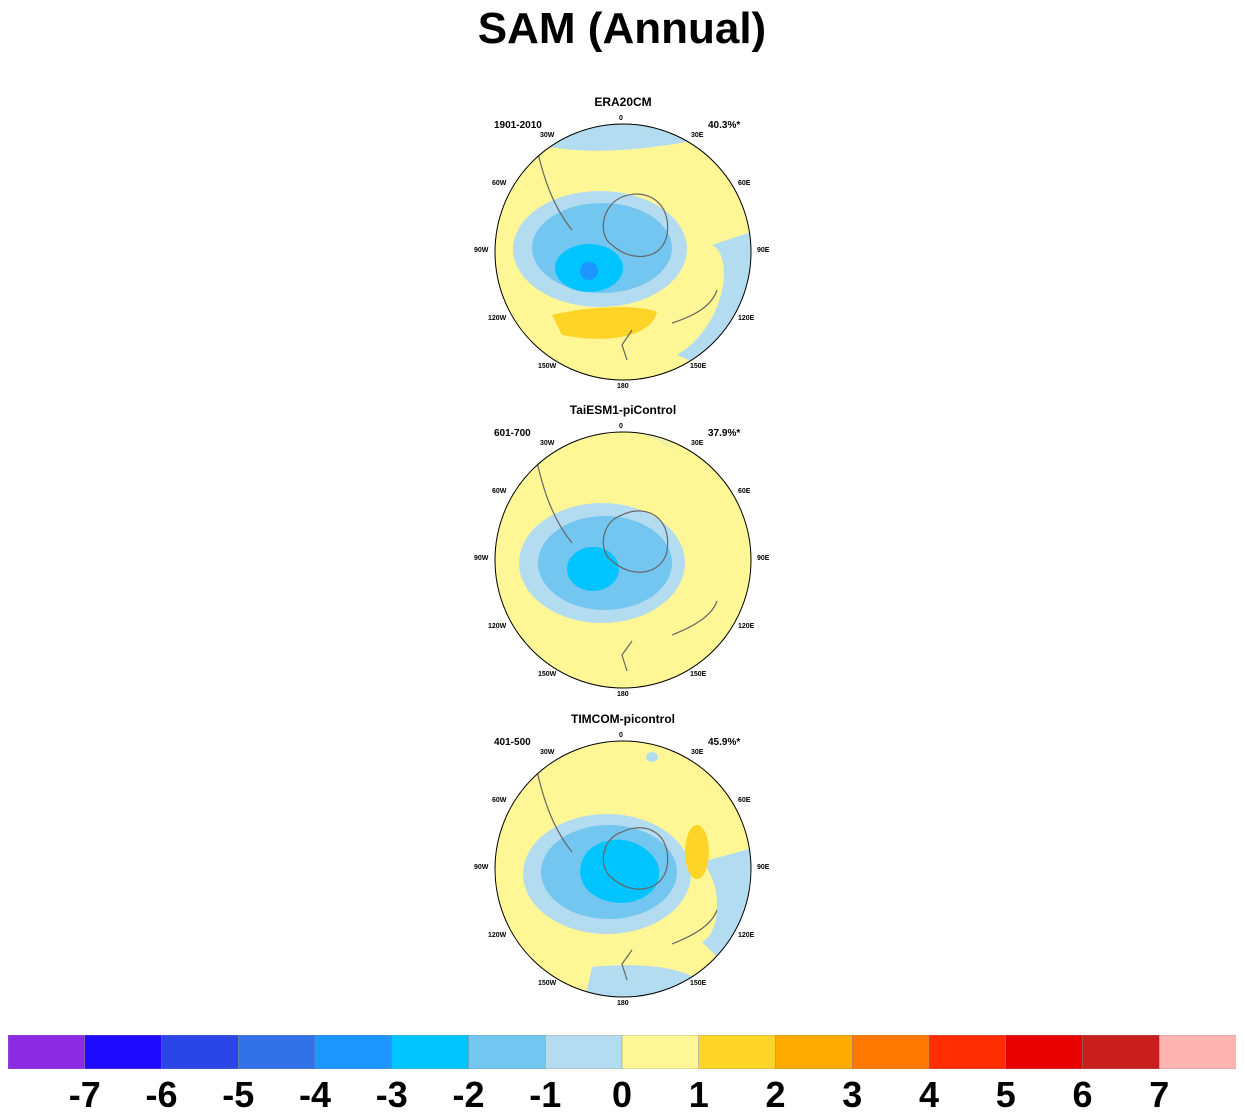 This screenshot has width=1244, height=1116. I want to click on colorbar-tick-label: 5, so click(1005, 1094).